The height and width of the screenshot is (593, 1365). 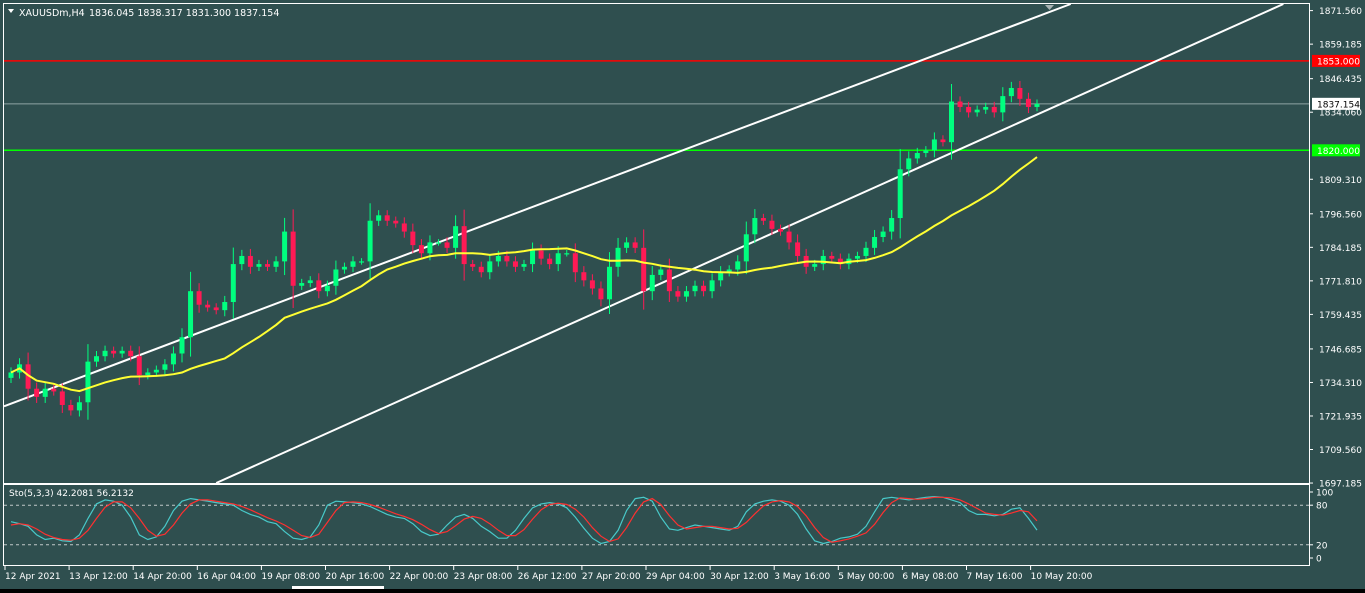 I want to click on price-tick-label: 1746.685, so click(x=1340, y=350).